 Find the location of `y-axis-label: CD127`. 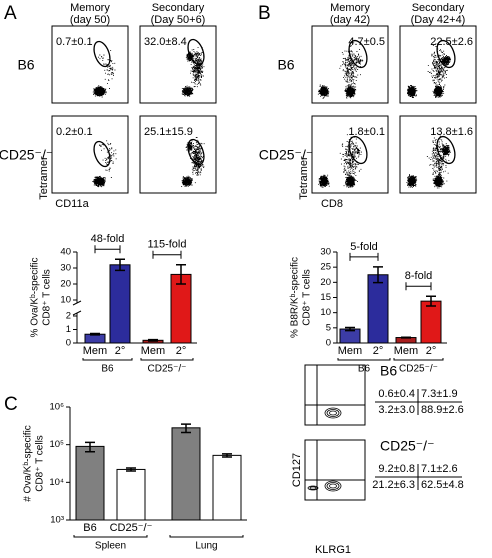

y-axis-label: CD127 is located at coordinates (297, 470).